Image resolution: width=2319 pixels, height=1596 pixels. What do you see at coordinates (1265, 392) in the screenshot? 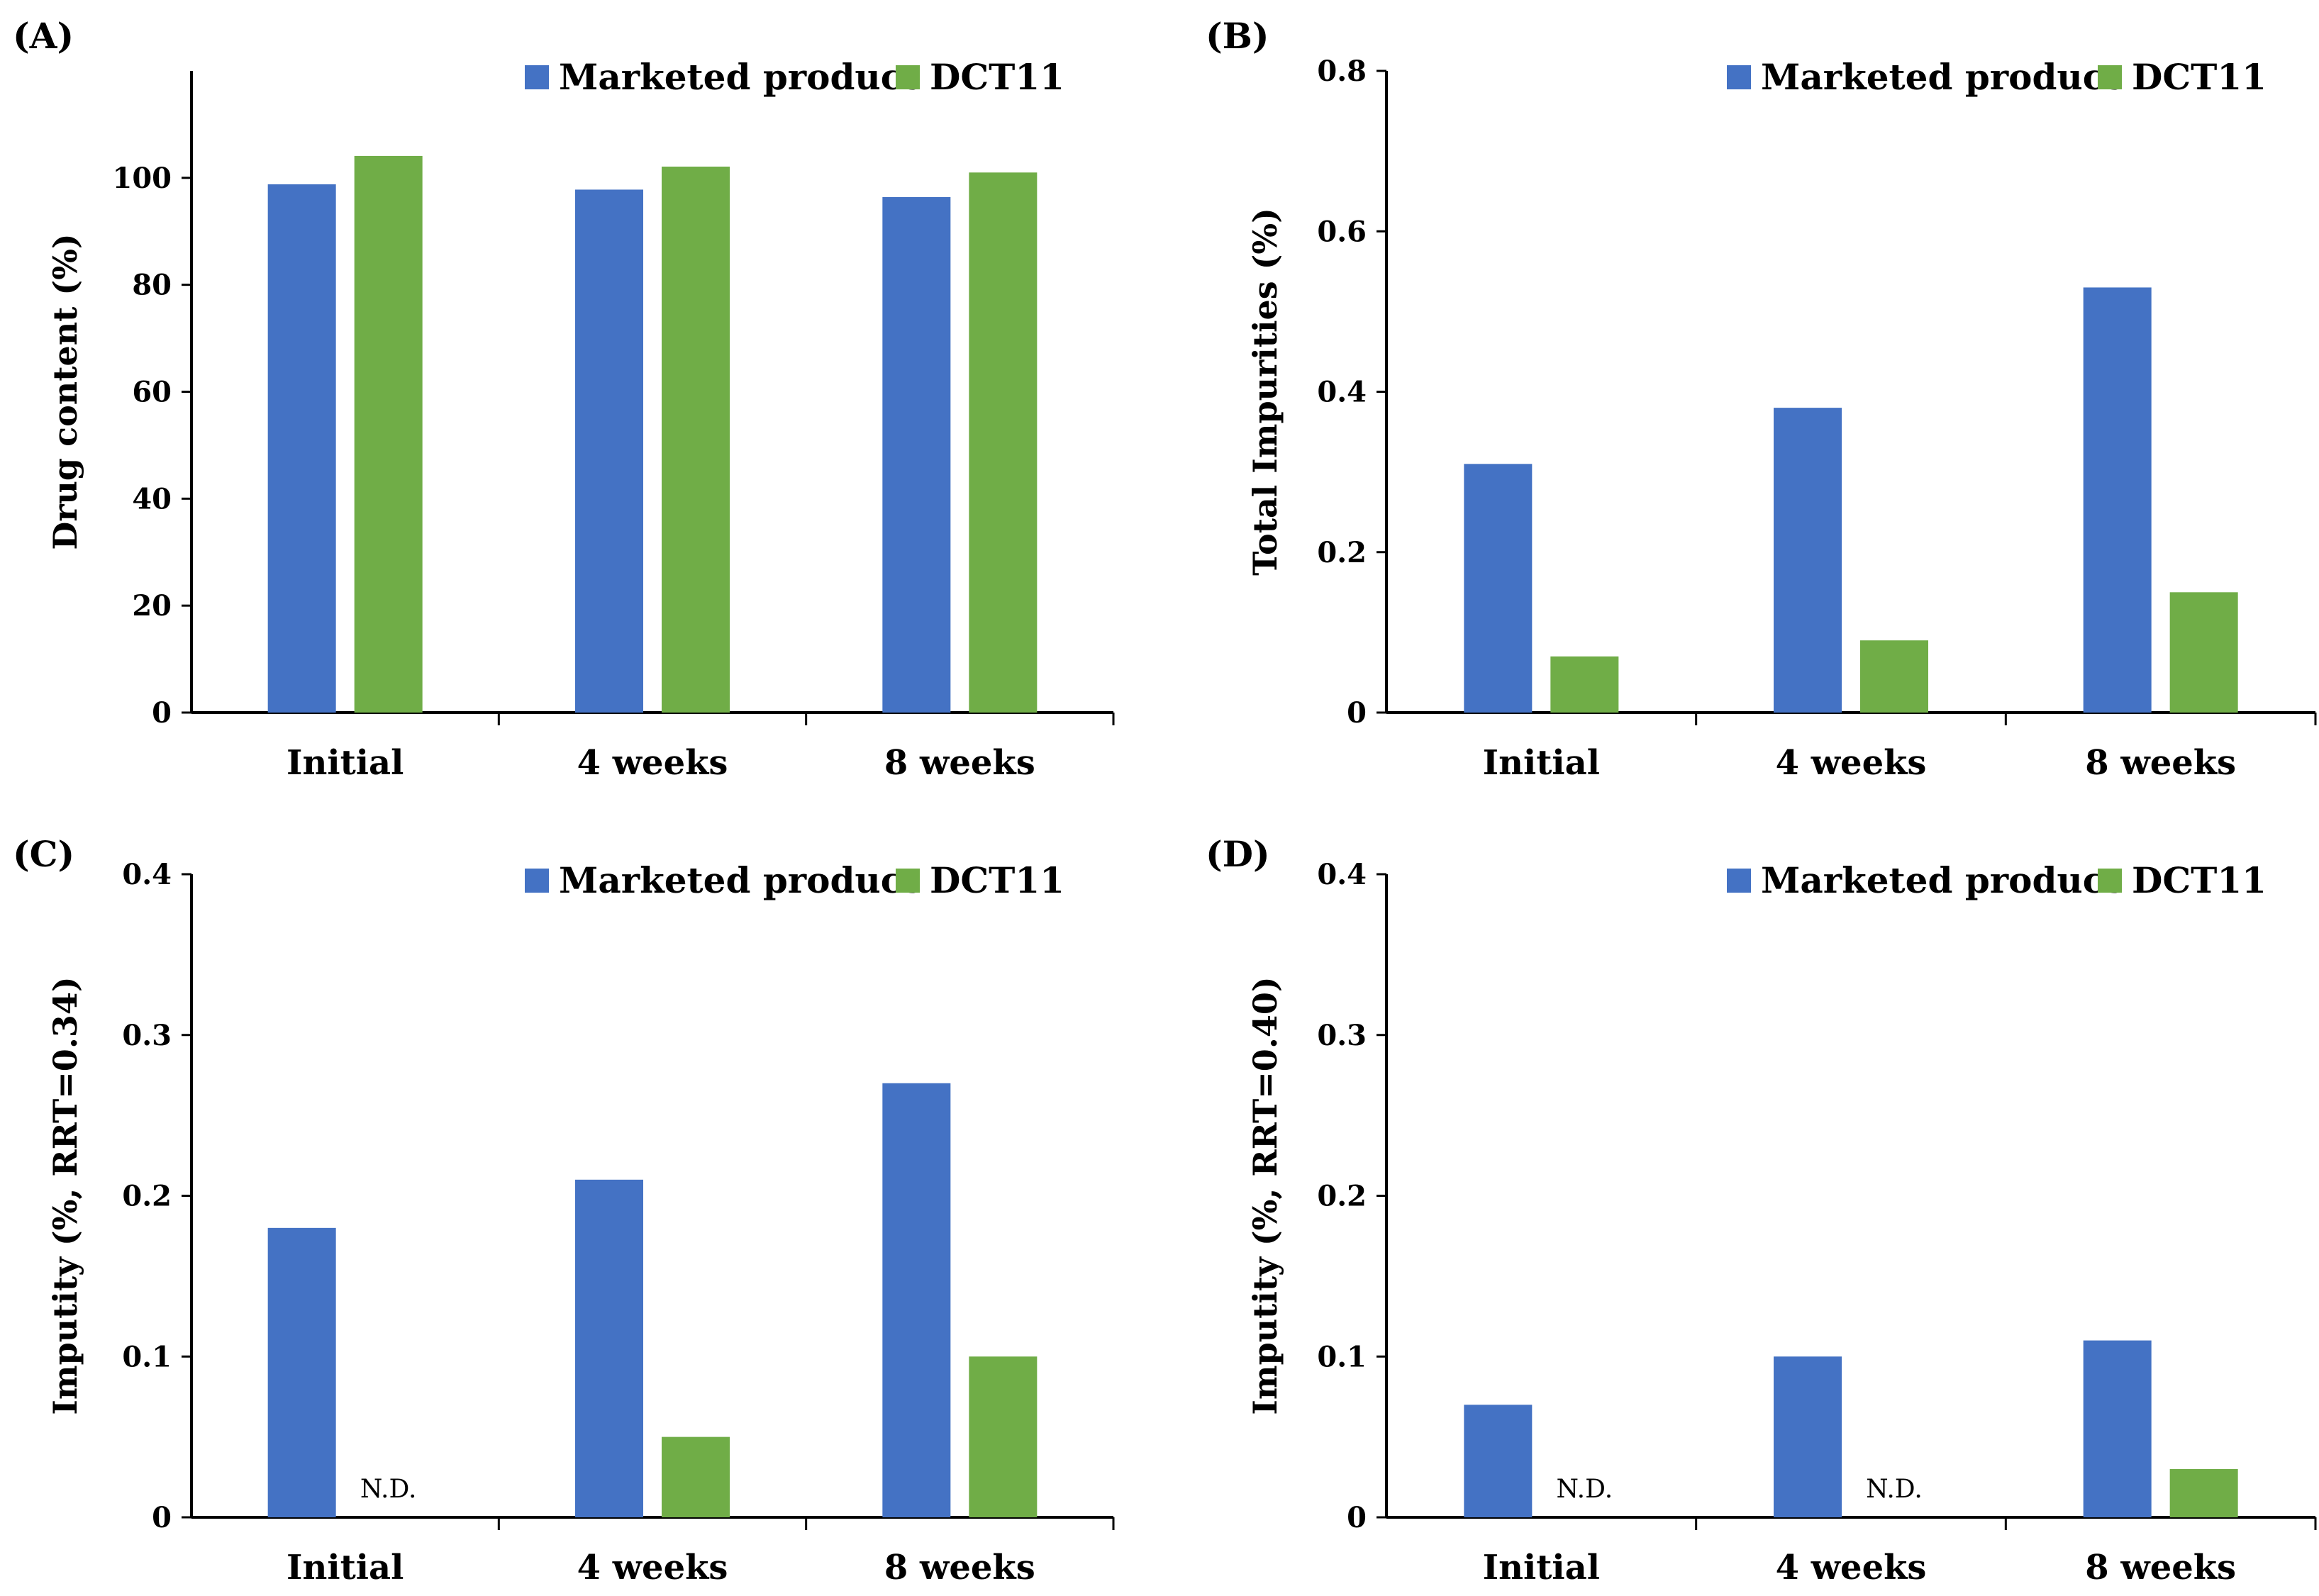
I see `y-axis-title: Total Impurities (%)` at bounding box center [1265, 392].